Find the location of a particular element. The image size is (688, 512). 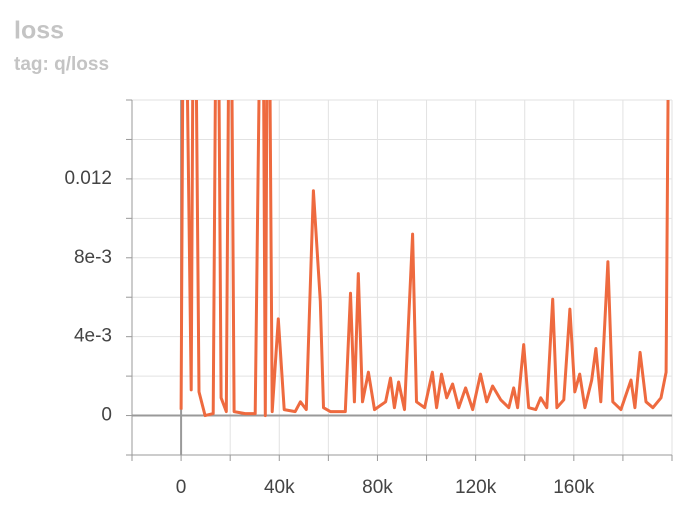

y-tick-label: 4e-3 is located at coordinates (93, 336).